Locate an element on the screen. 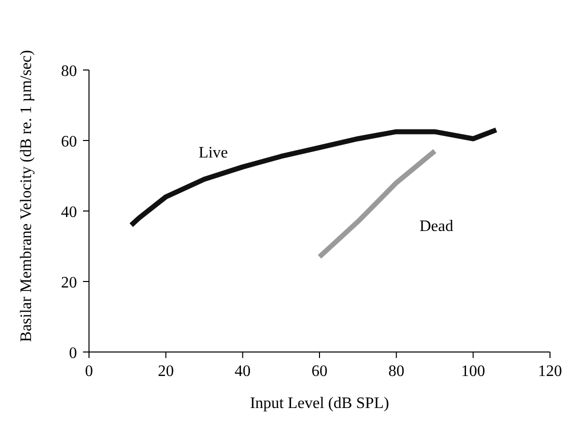  x-tick-label: 60 is located at coordinates (320, 371).